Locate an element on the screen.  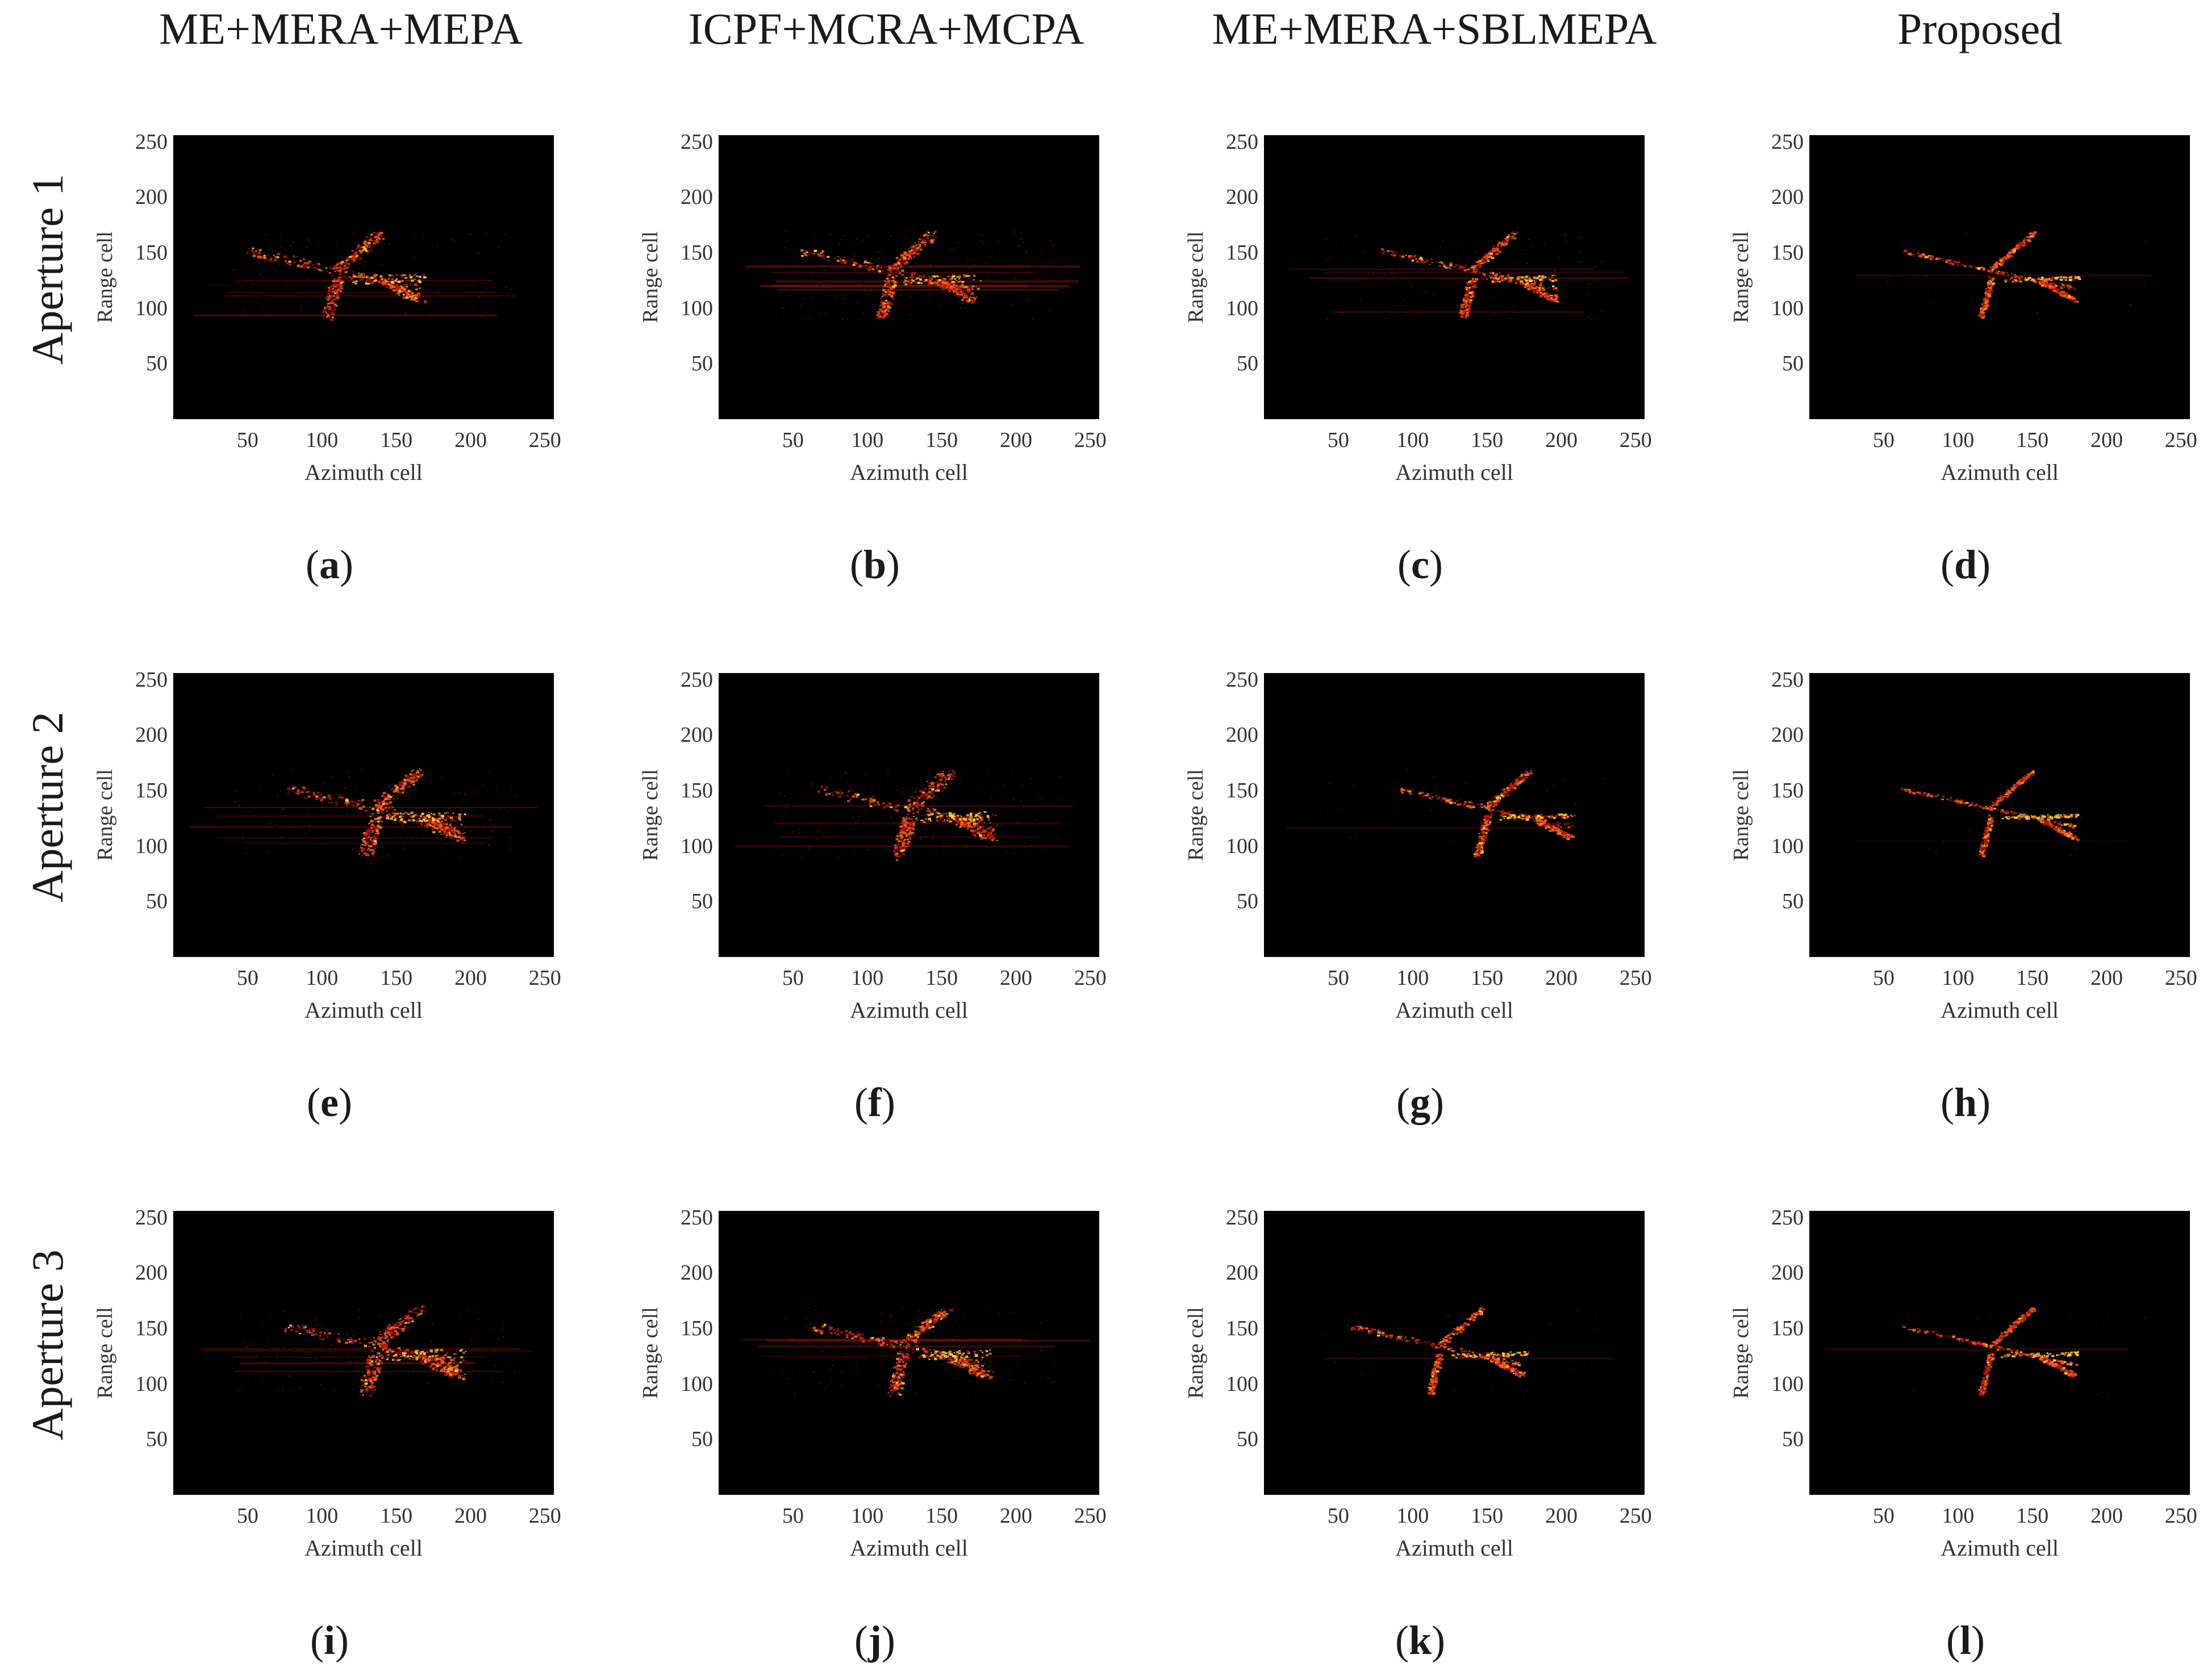
panel-caption: (b) is located at coordinates (875, 564).